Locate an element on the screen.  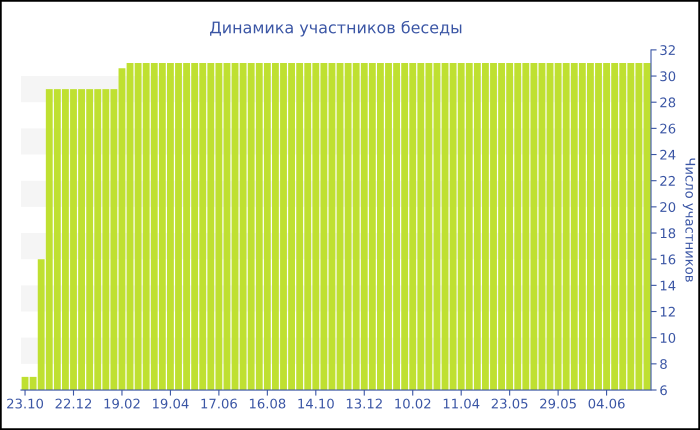
y-tick-label: 30 is located at coordinates (668, 76).